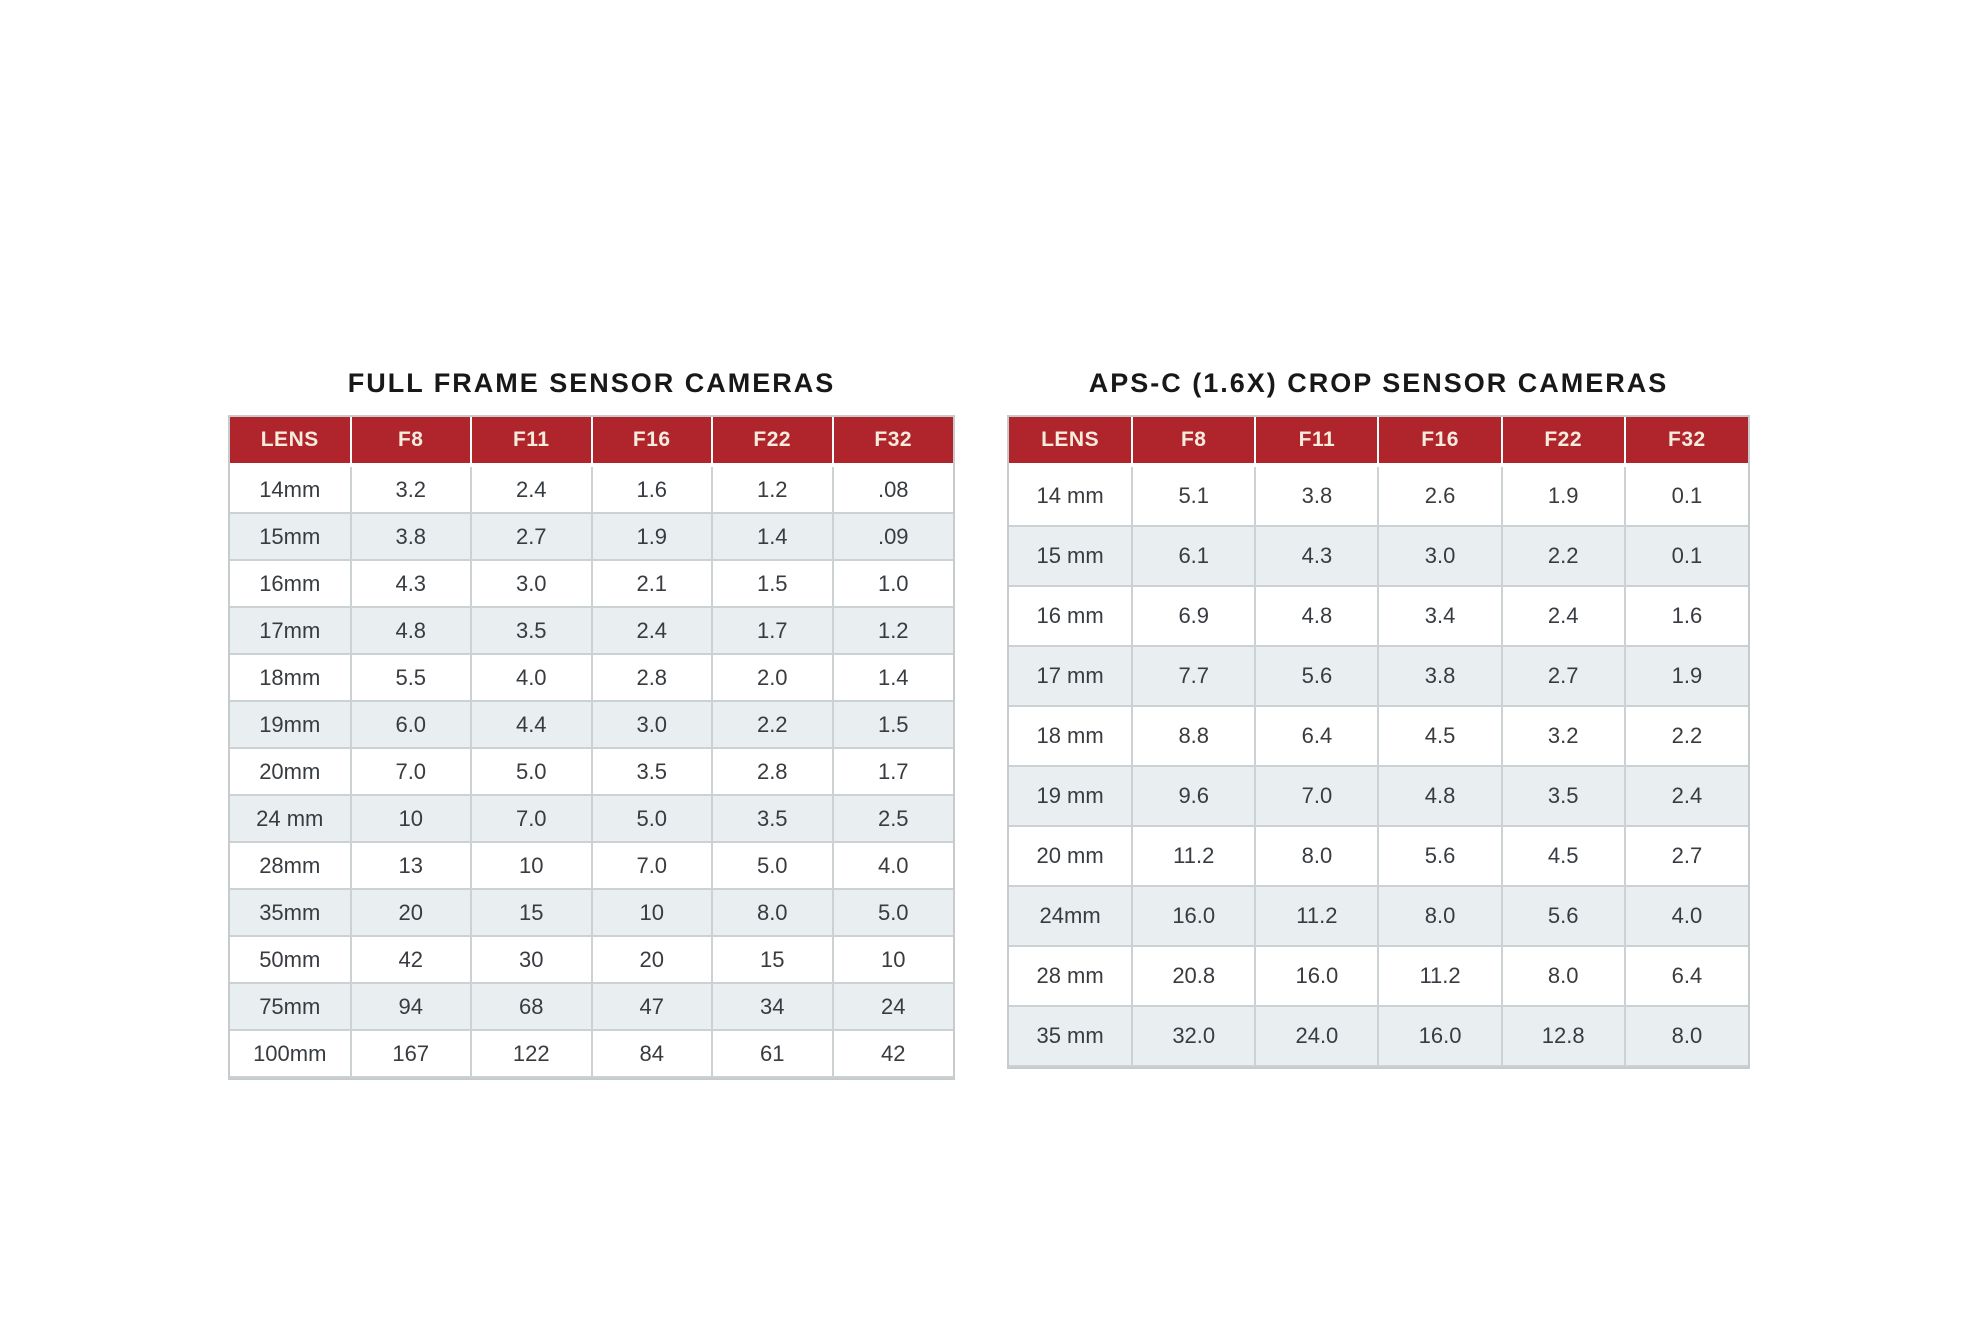  Describe the element at coordinates (1440, 496) in the screenshot. I see `value-cell: 2.6` at that location.